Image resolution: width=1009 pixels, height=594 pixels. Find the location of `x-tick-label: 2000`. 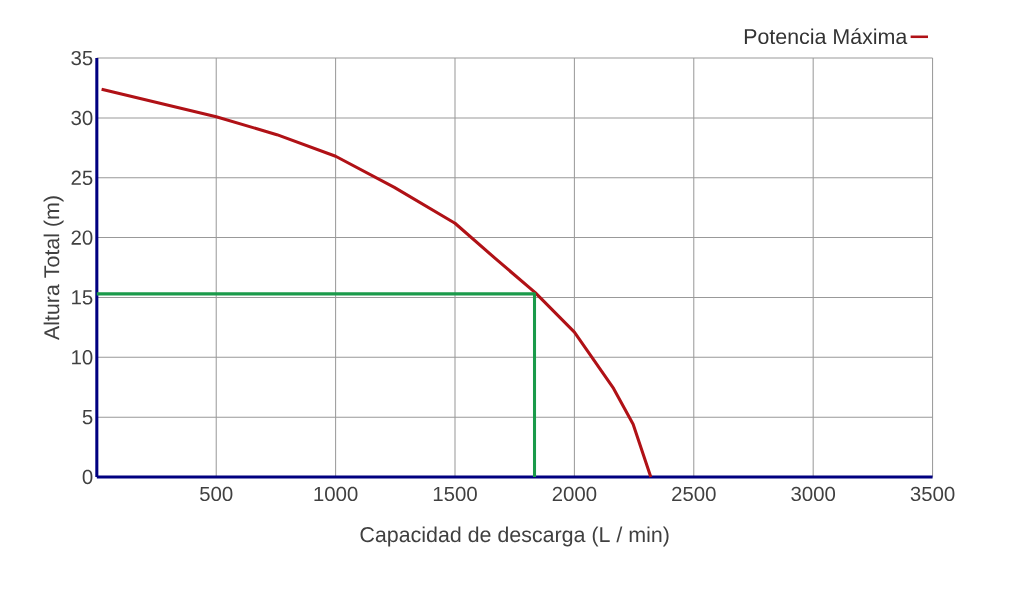

x-tick-label: 2000 is located at coordinates (574, 494).